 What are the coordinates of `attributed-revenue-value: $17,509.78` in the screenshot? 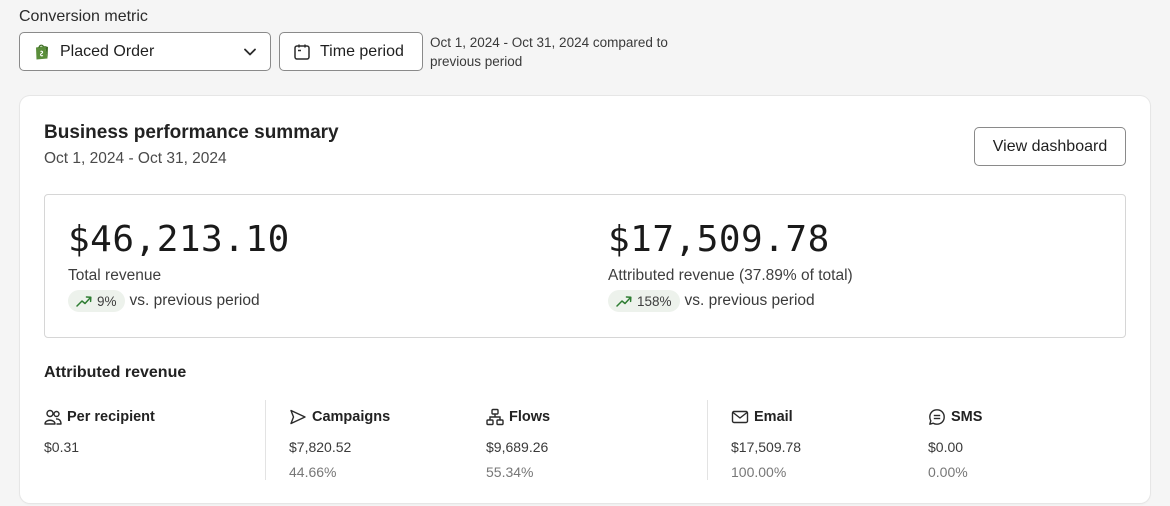 It's located at (719, 239).